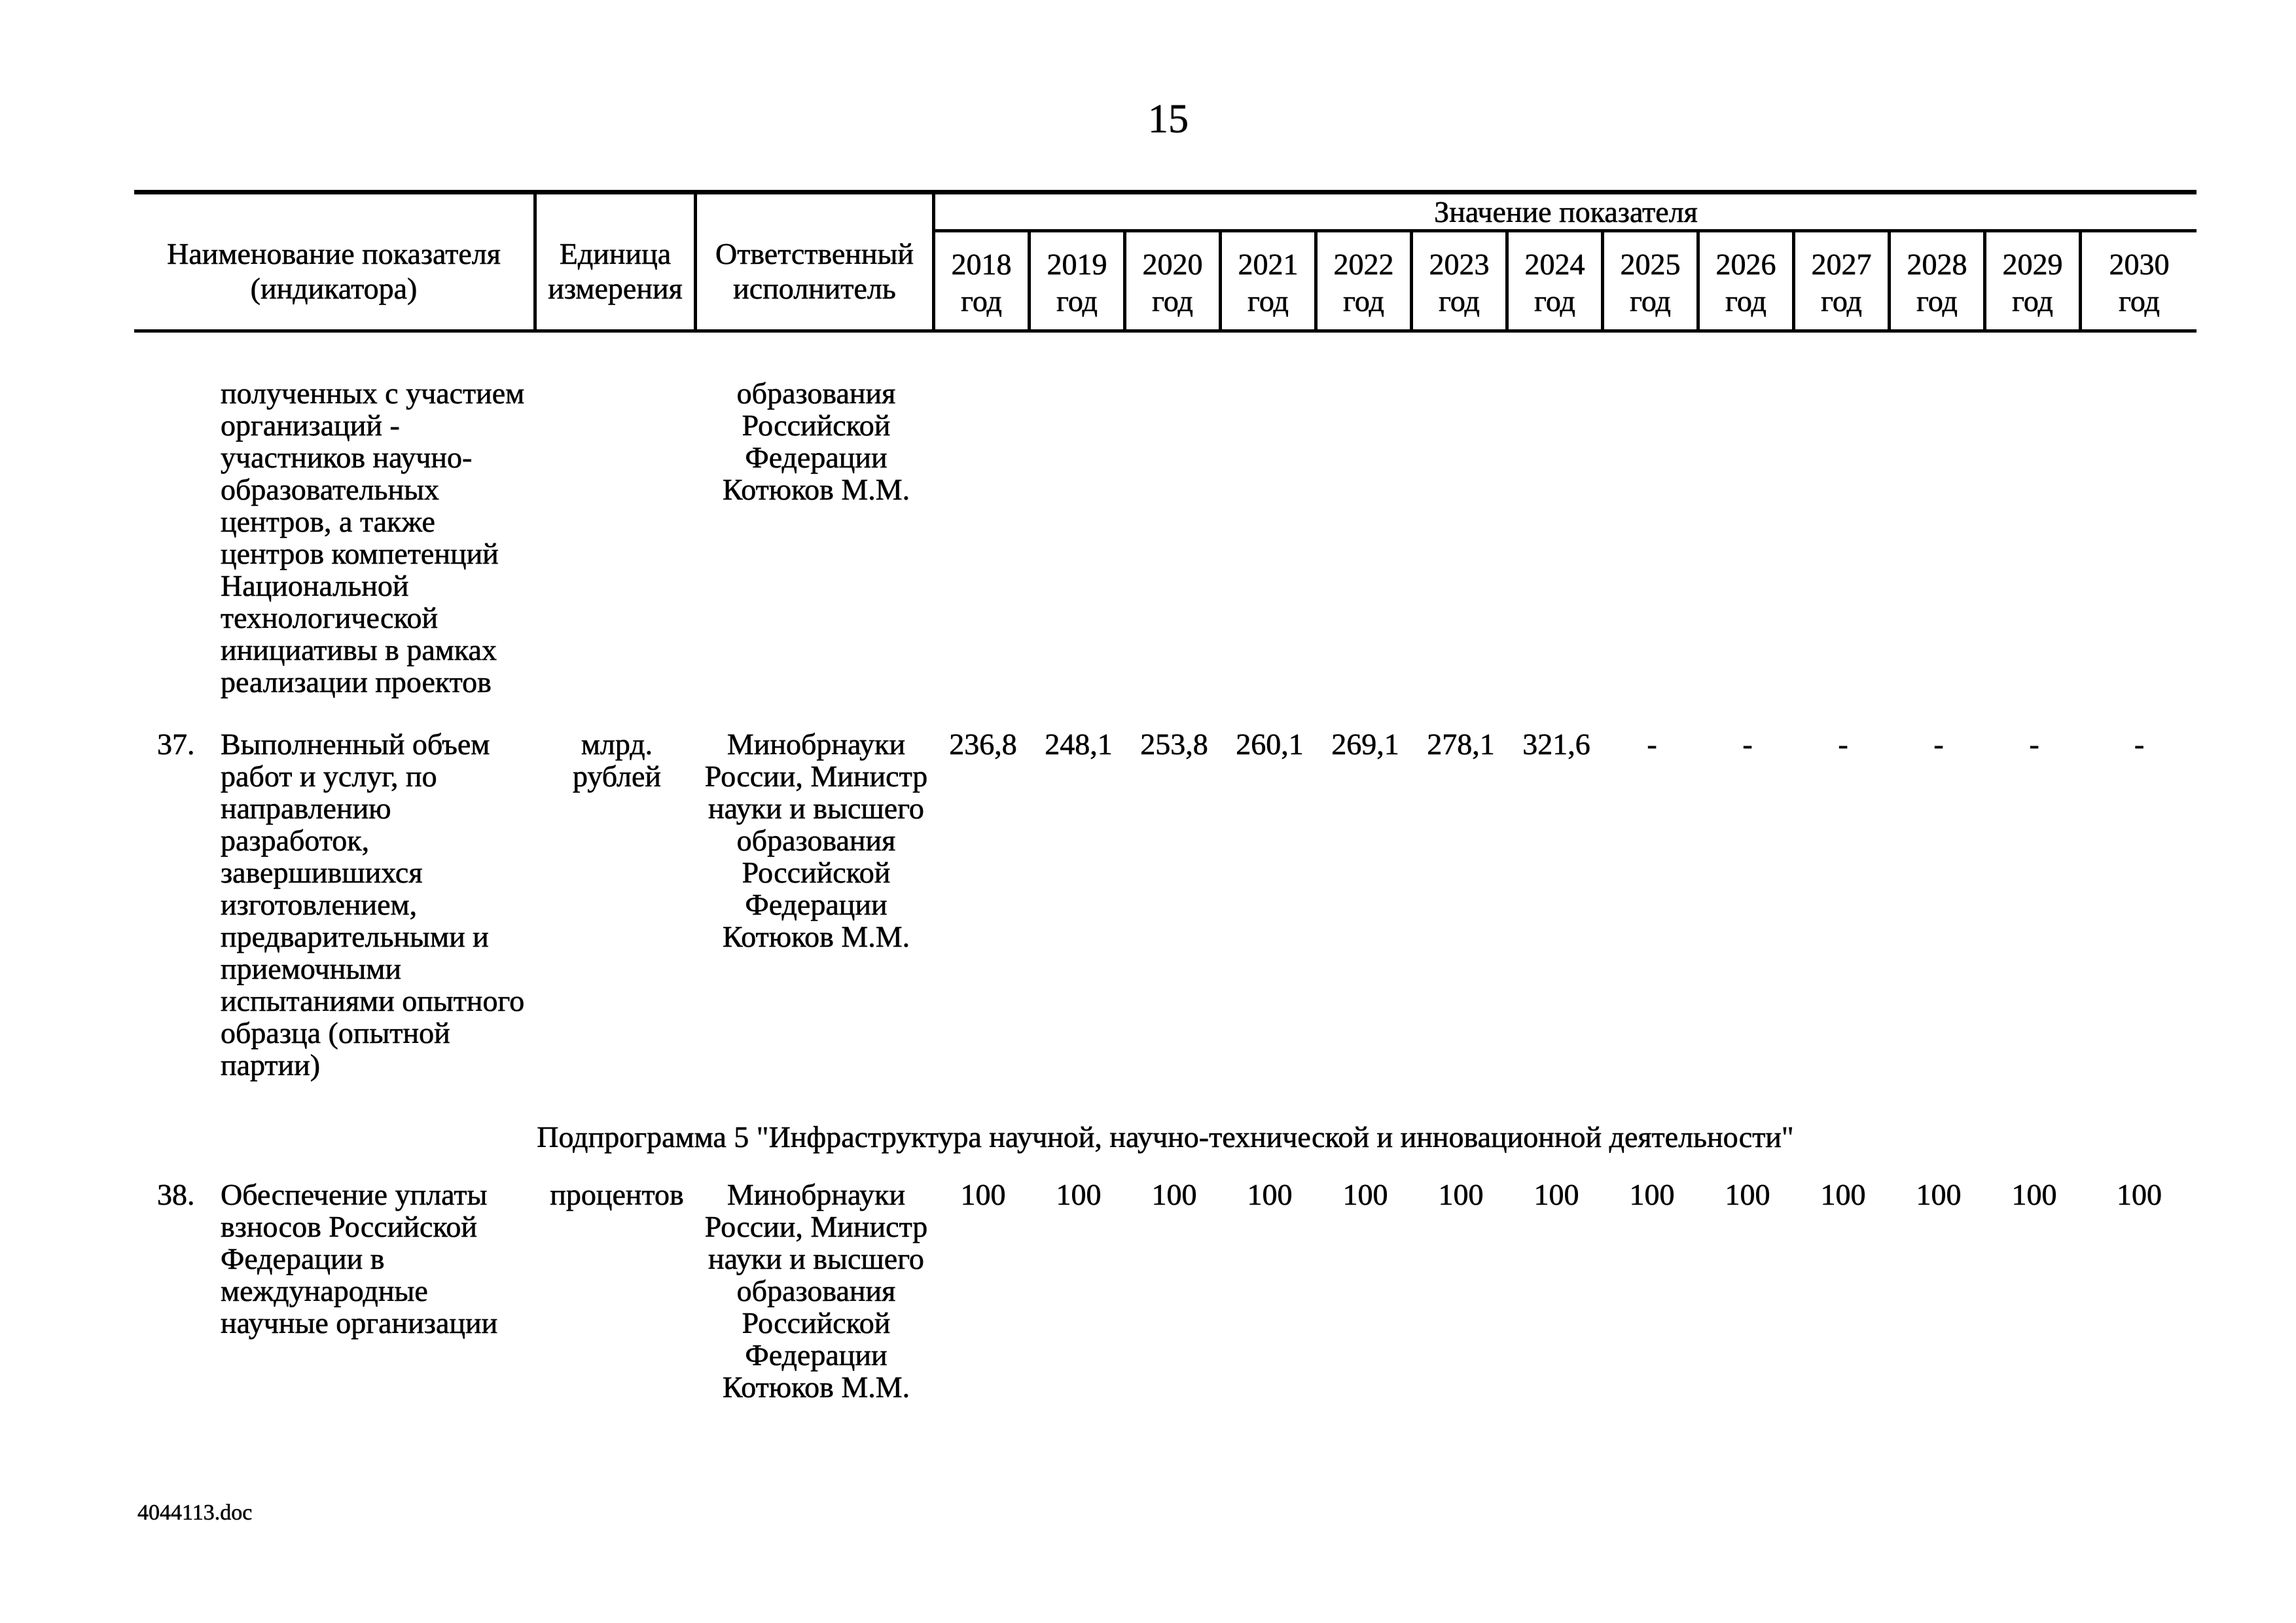 Image resolution: width=2296 pixels, height=1623 pixels. What do you see at coordinates (373, 393) in the screenshot?
I see `text-line: полученных с участием` at bounding box center [373, 393].